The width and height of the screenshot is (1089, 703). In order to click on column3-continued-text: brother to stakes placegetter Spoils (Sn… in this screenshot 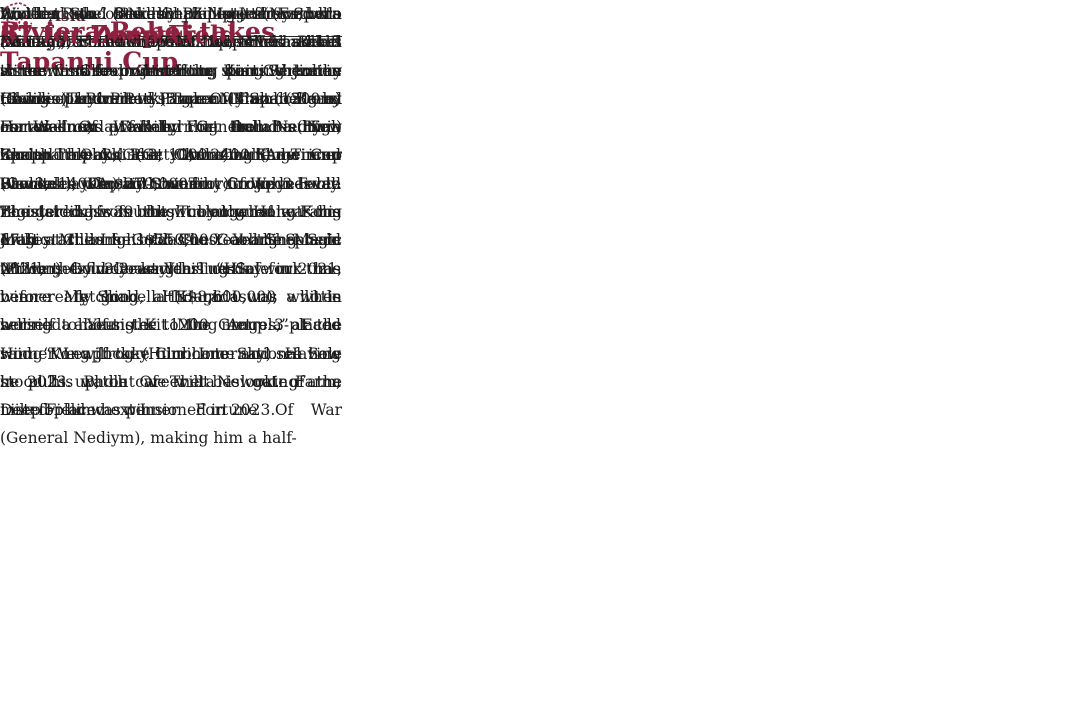, I will do `click(170, 141)`.